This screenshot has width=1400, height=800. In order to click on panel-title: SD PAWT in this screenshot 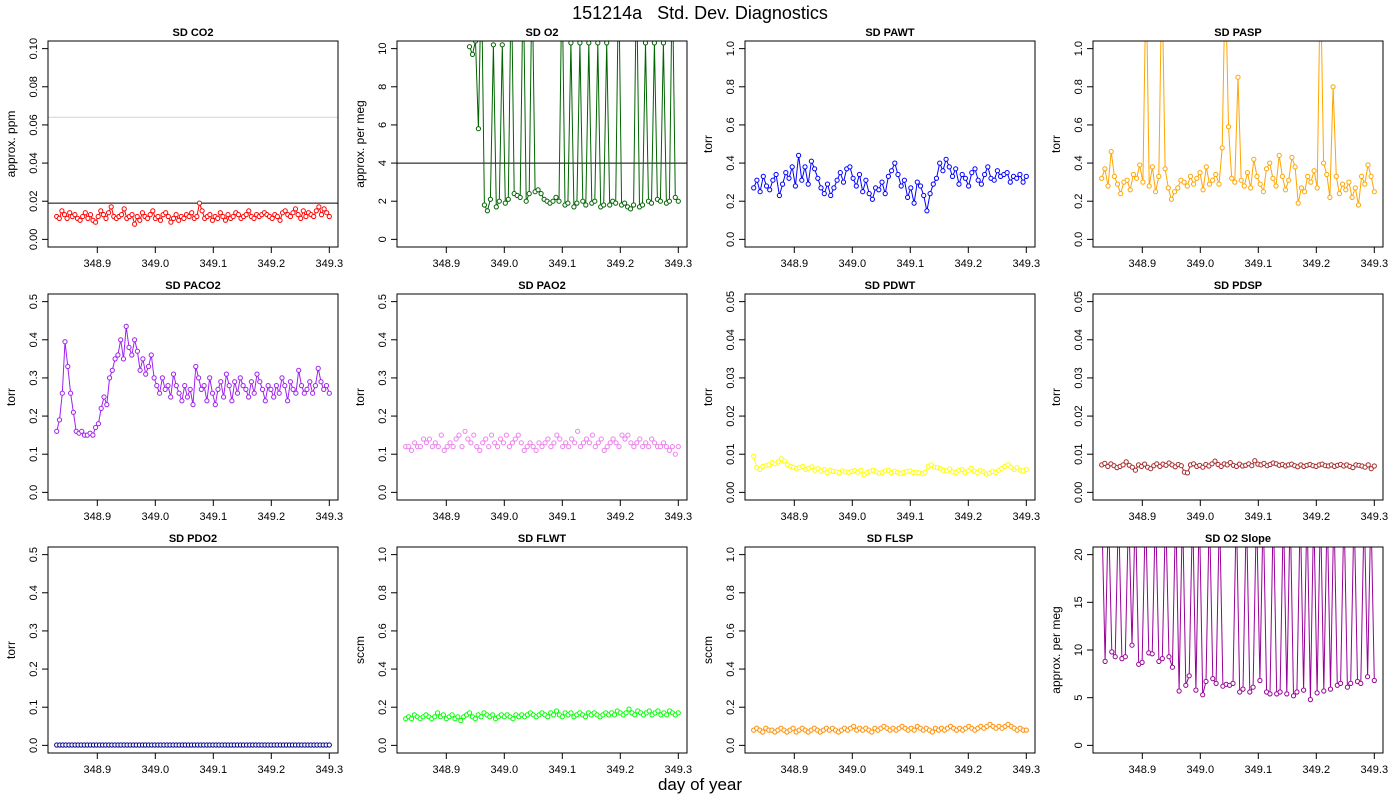, I will do `click(890, 33)`.